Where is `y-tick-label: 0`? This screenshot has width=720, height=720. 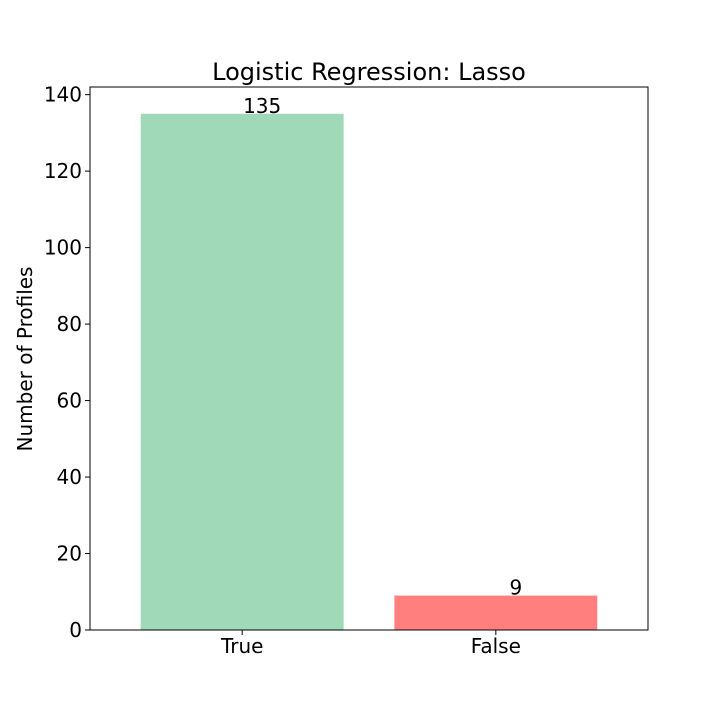
y-tick-label: 0 is located at coordinates (75, 630).